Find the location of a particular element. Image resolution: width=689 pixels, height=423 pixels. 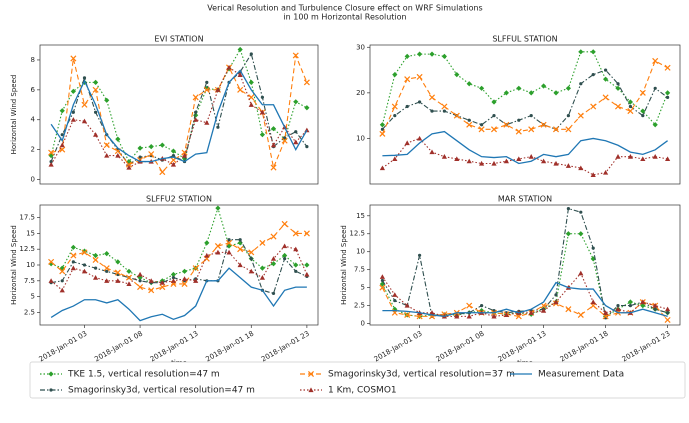

y-tick-label: 6 is located at coordinates (33, 90).